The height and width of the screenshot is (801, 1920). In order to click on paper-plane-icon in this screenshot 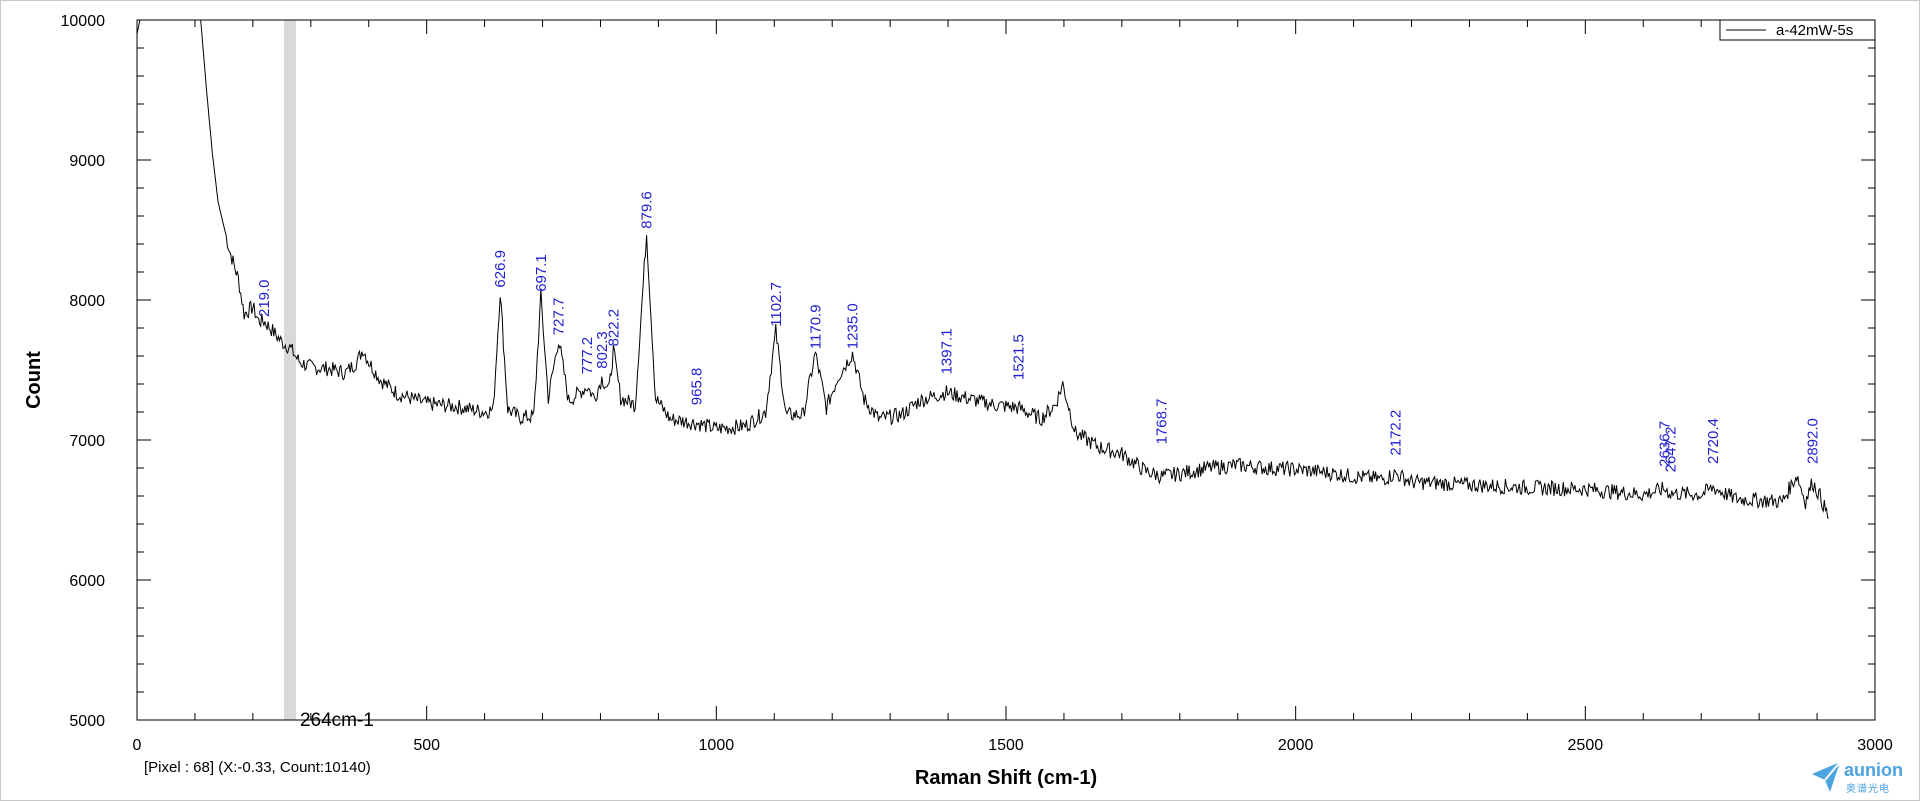, I will do `click(1826, 776)`.